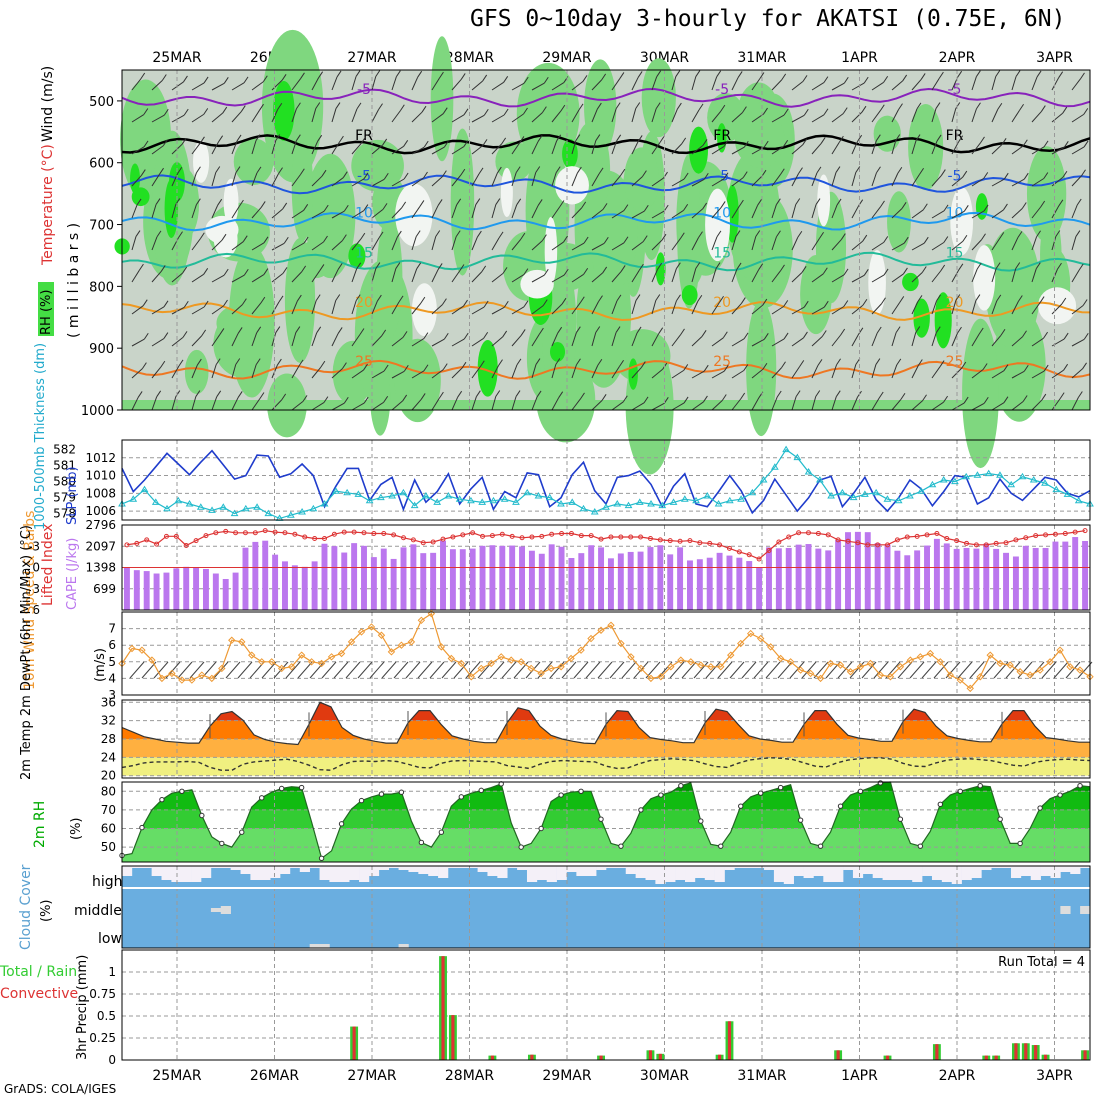 This screenshot has height=1100, width=1100. What do you see at coordinates (216, 910) in the screenshot?
I see `cloud-middle-clear` at bounding box center [216, 910].